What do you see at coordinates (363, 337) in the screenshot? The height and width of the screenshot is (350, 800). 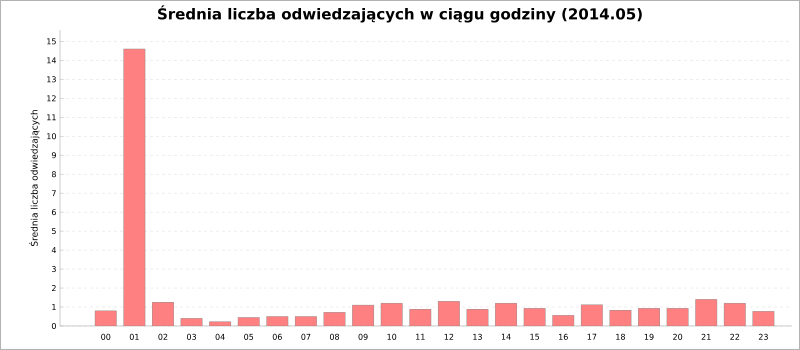 I see `x-tick-label: 09` at bounding box center [363, 337].